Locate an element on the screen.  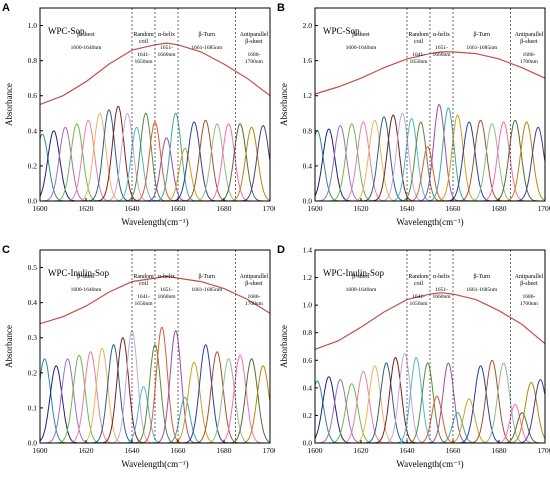
band-group is located at coordinates (430, 398).